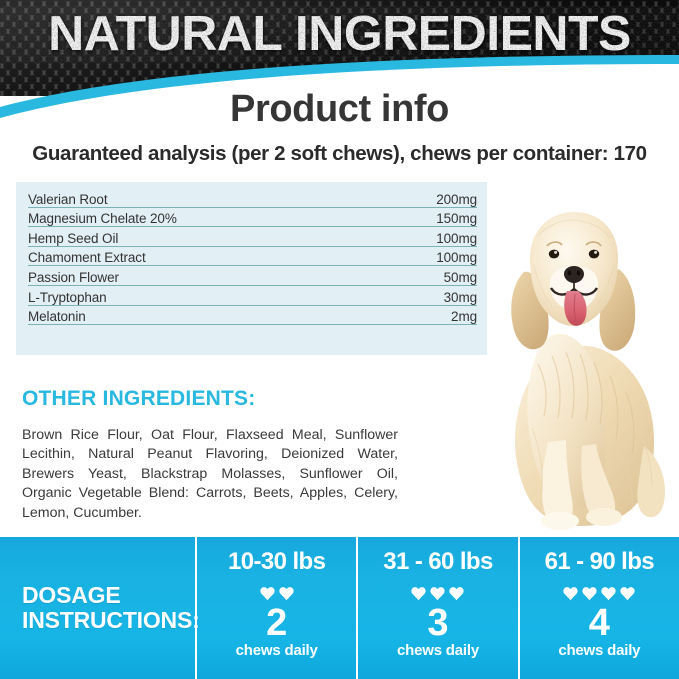  I want to click on dosage-column: 10-30 lbs 2 chews daily, so click(275, 608).